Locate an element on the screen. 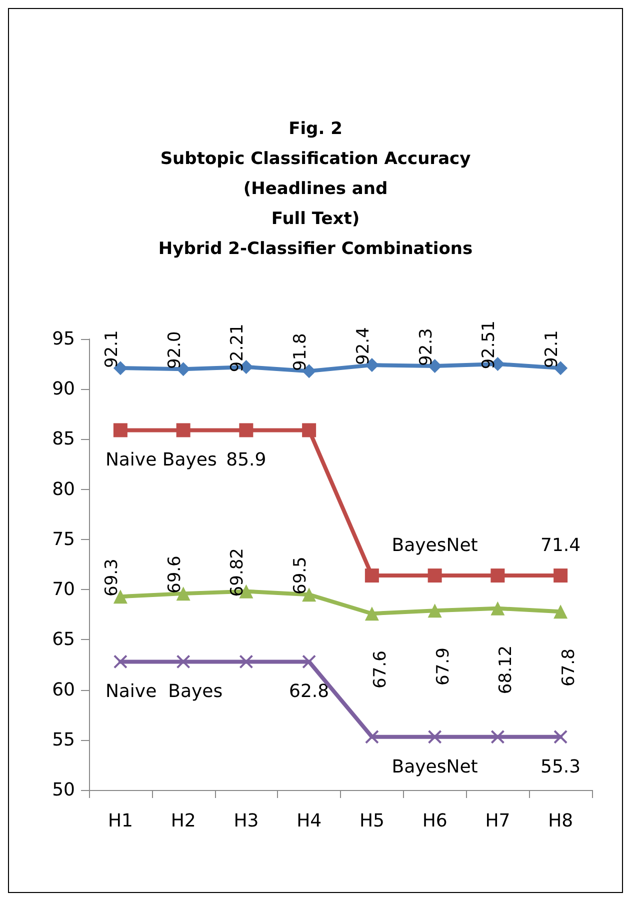 The height and width of the screenshot is (901, 631). data-label: 67.9 is located at coordinates (443, 667).